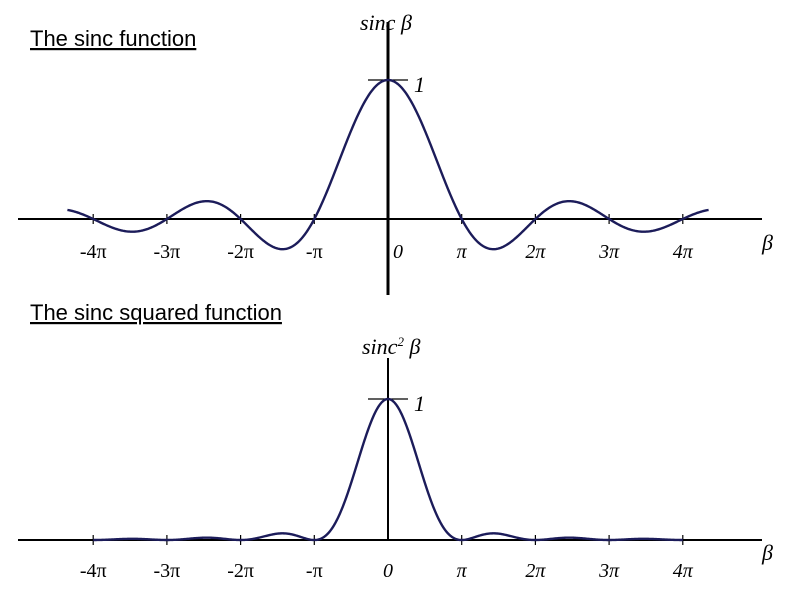 The height and width of the screenshot is (595, 794). What do you see at coordinates (400, 341) in the screenshot?
I see `y-axis-label-exponent: 2` at bounding box center [400, 341].